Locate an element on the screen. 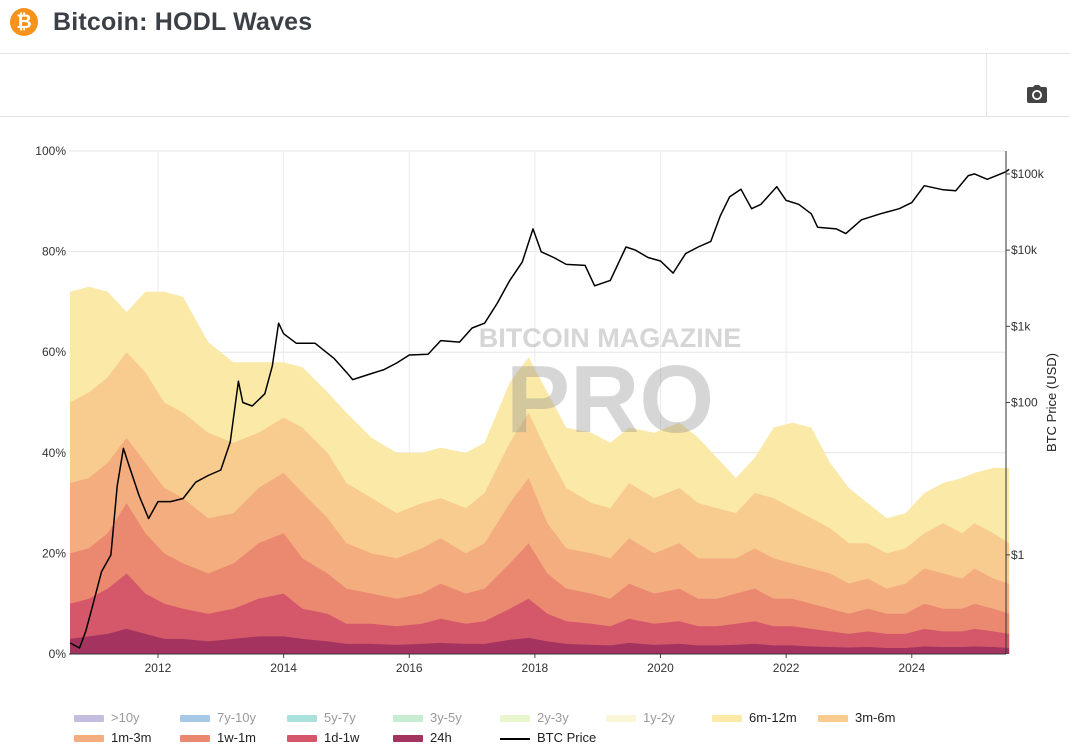 The image size is (1070, 756). legend-label: 7y-10y is located at coordinates (237, 717).